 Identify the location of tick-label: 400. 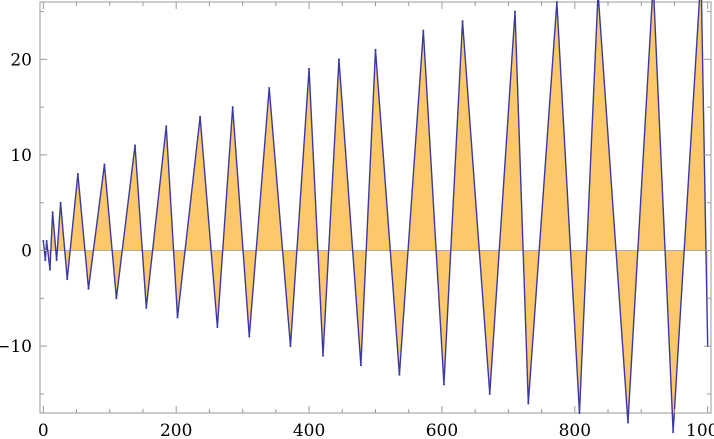
(309, 430).